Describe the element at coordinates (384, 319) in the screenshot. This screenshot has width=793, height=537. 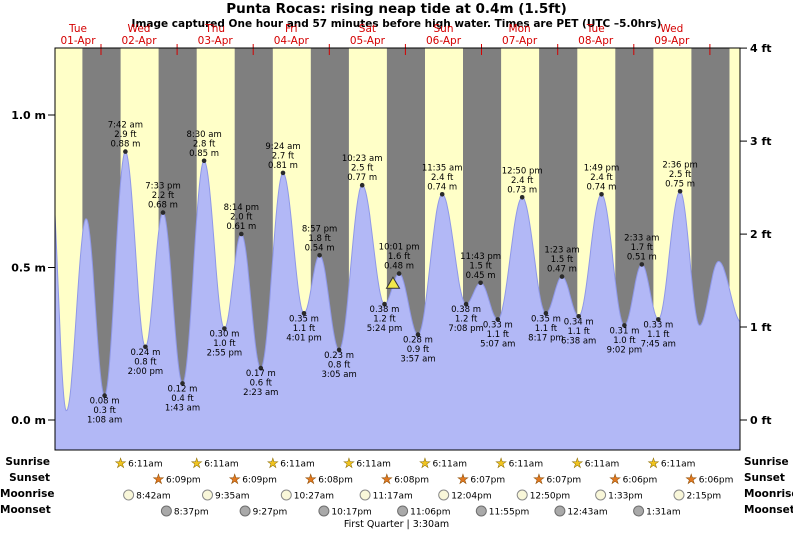
I see `tide-extreme-label: 0.38 m 1.2 ft 5:24 pm` at that location.